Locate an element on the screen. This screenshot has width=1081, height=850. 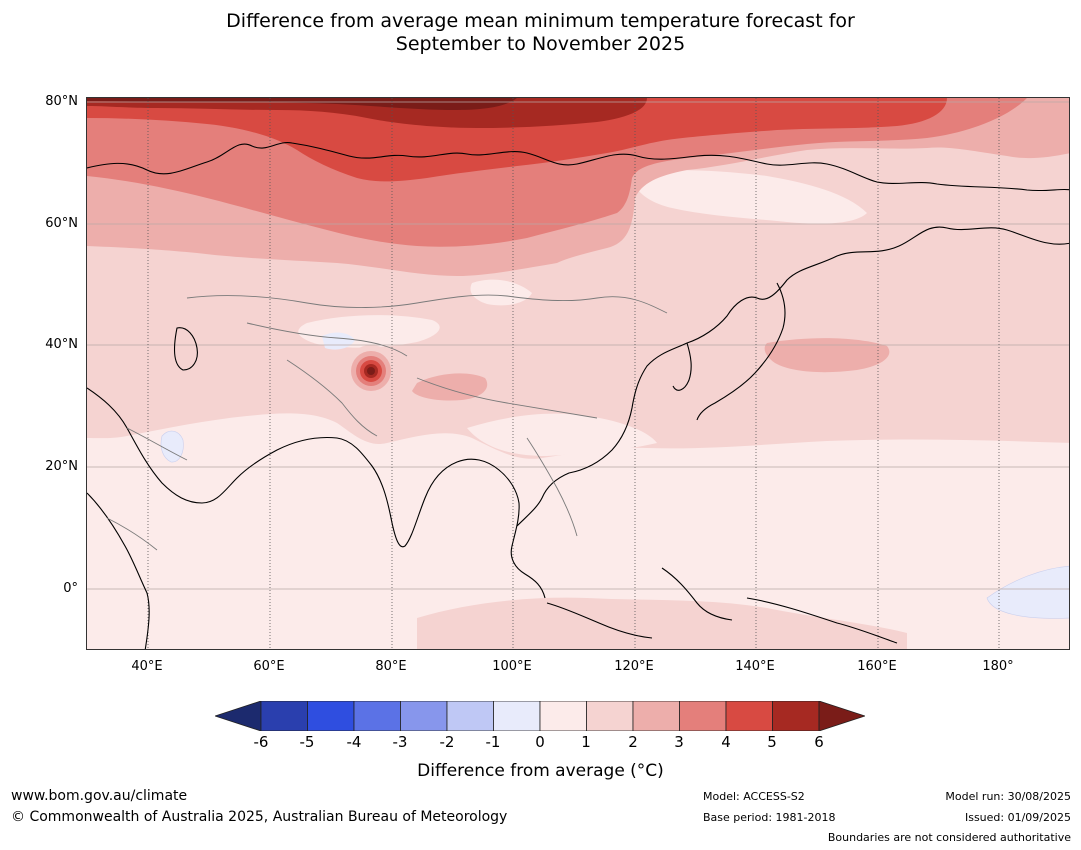
colorbar-tick-2: 2 is located at coordinates (633, 742).